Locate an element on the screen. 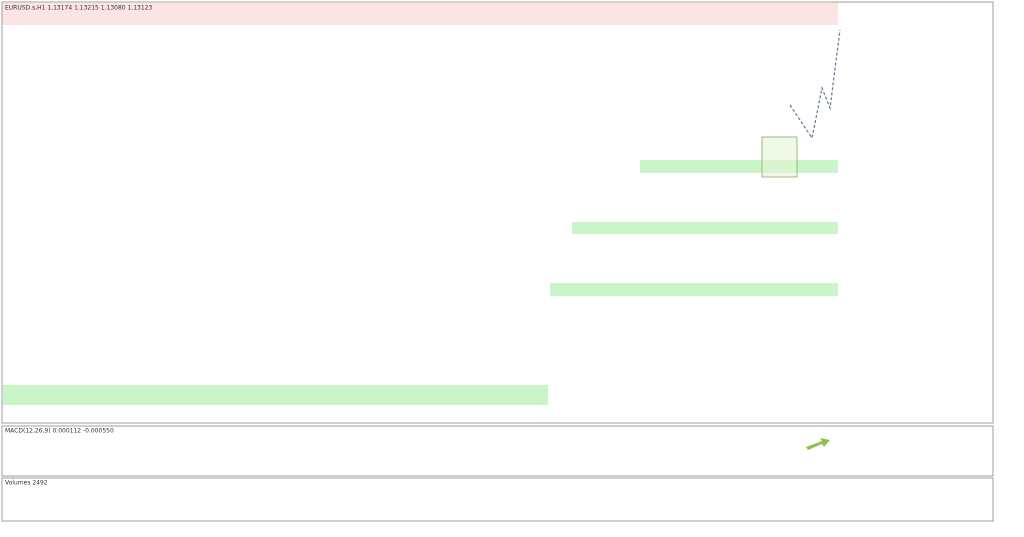 The height and width of the screenshot is (537, 1024). volume-pane-frame is located at coordinates (497, 499).